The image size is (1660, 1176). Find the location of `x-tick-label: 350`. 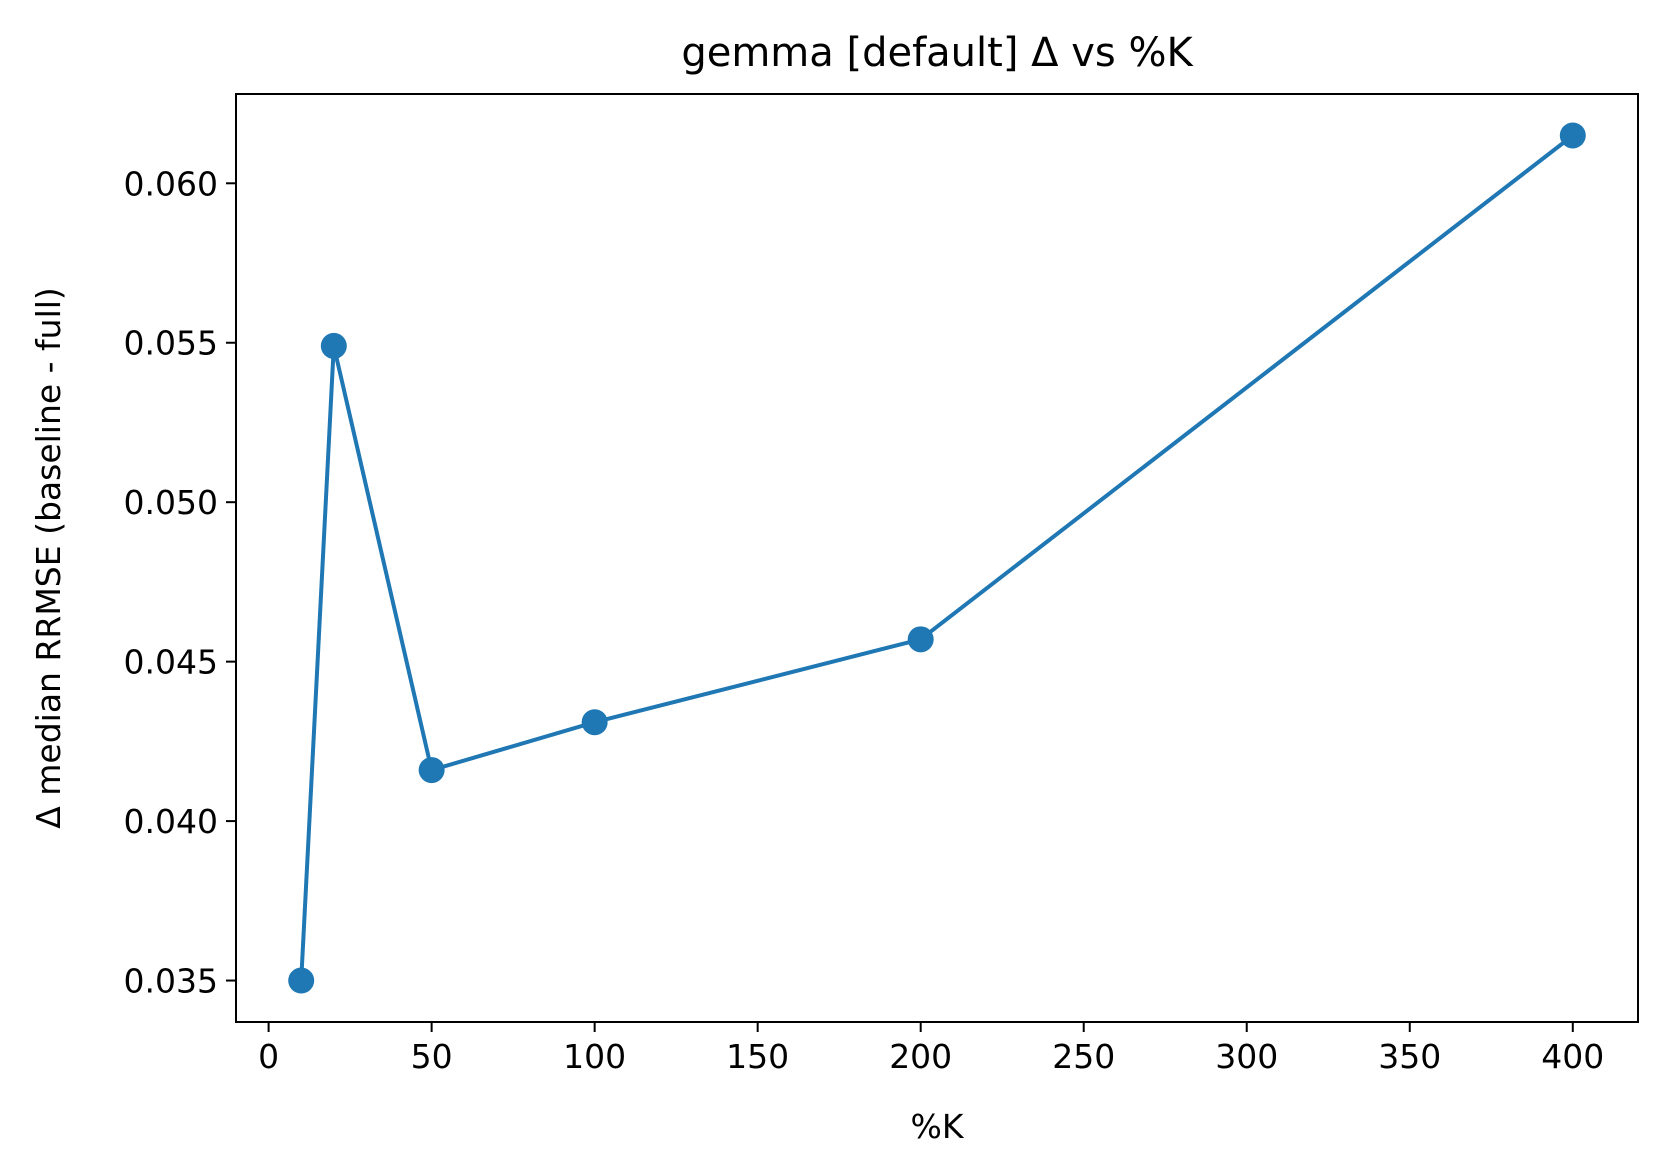

x-tick-label: 350 is located at coordinates (1409, 1056).